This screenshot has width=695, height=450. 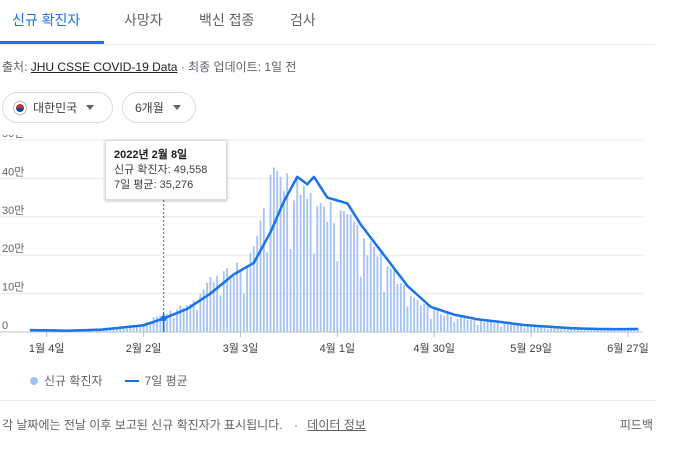 I want to click on legend-line-swatch, so click(x=131, y=380).